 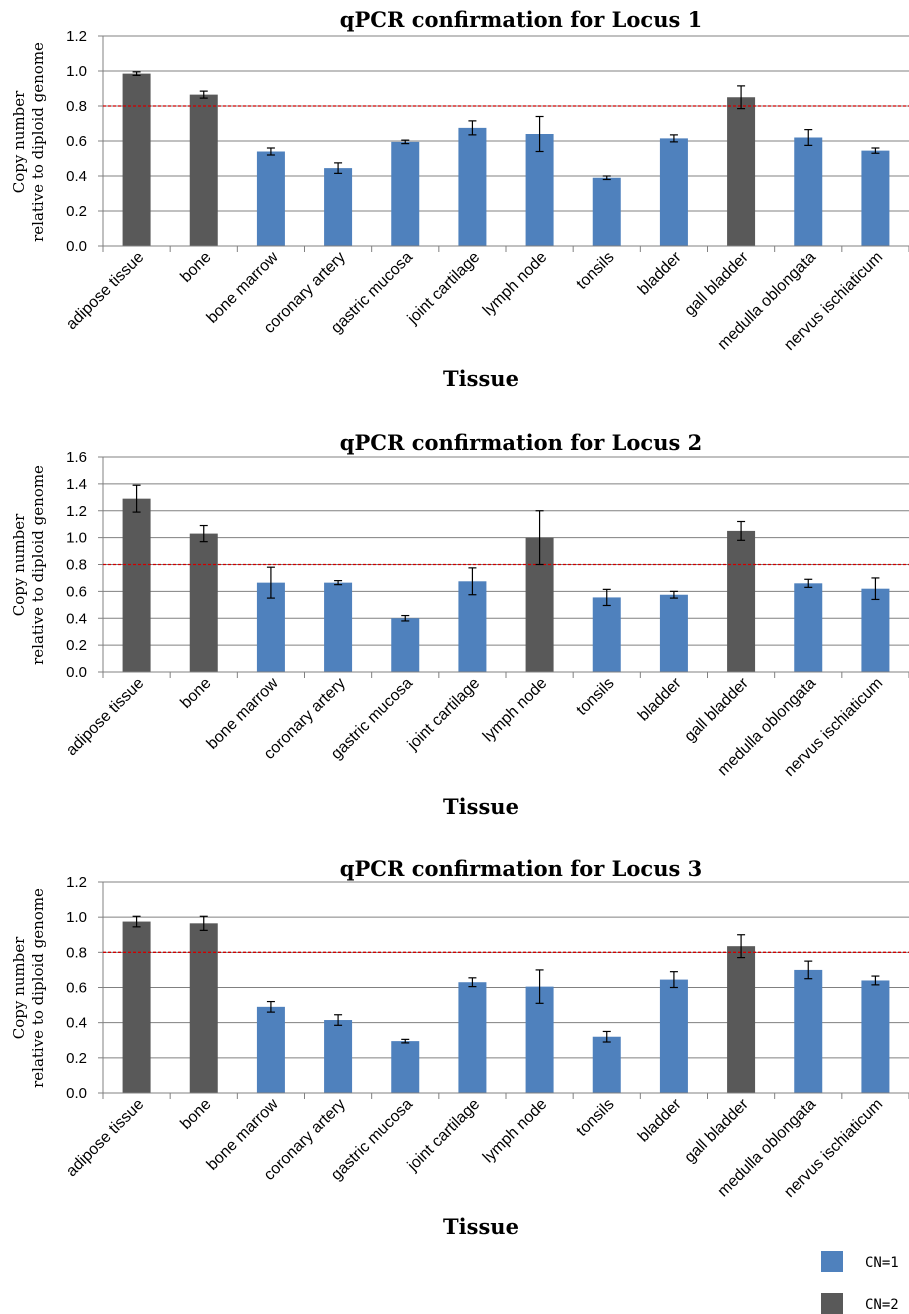 I want to click on chart-title: qPCR confirmation for Locus 3, so click(x=521, y=868).